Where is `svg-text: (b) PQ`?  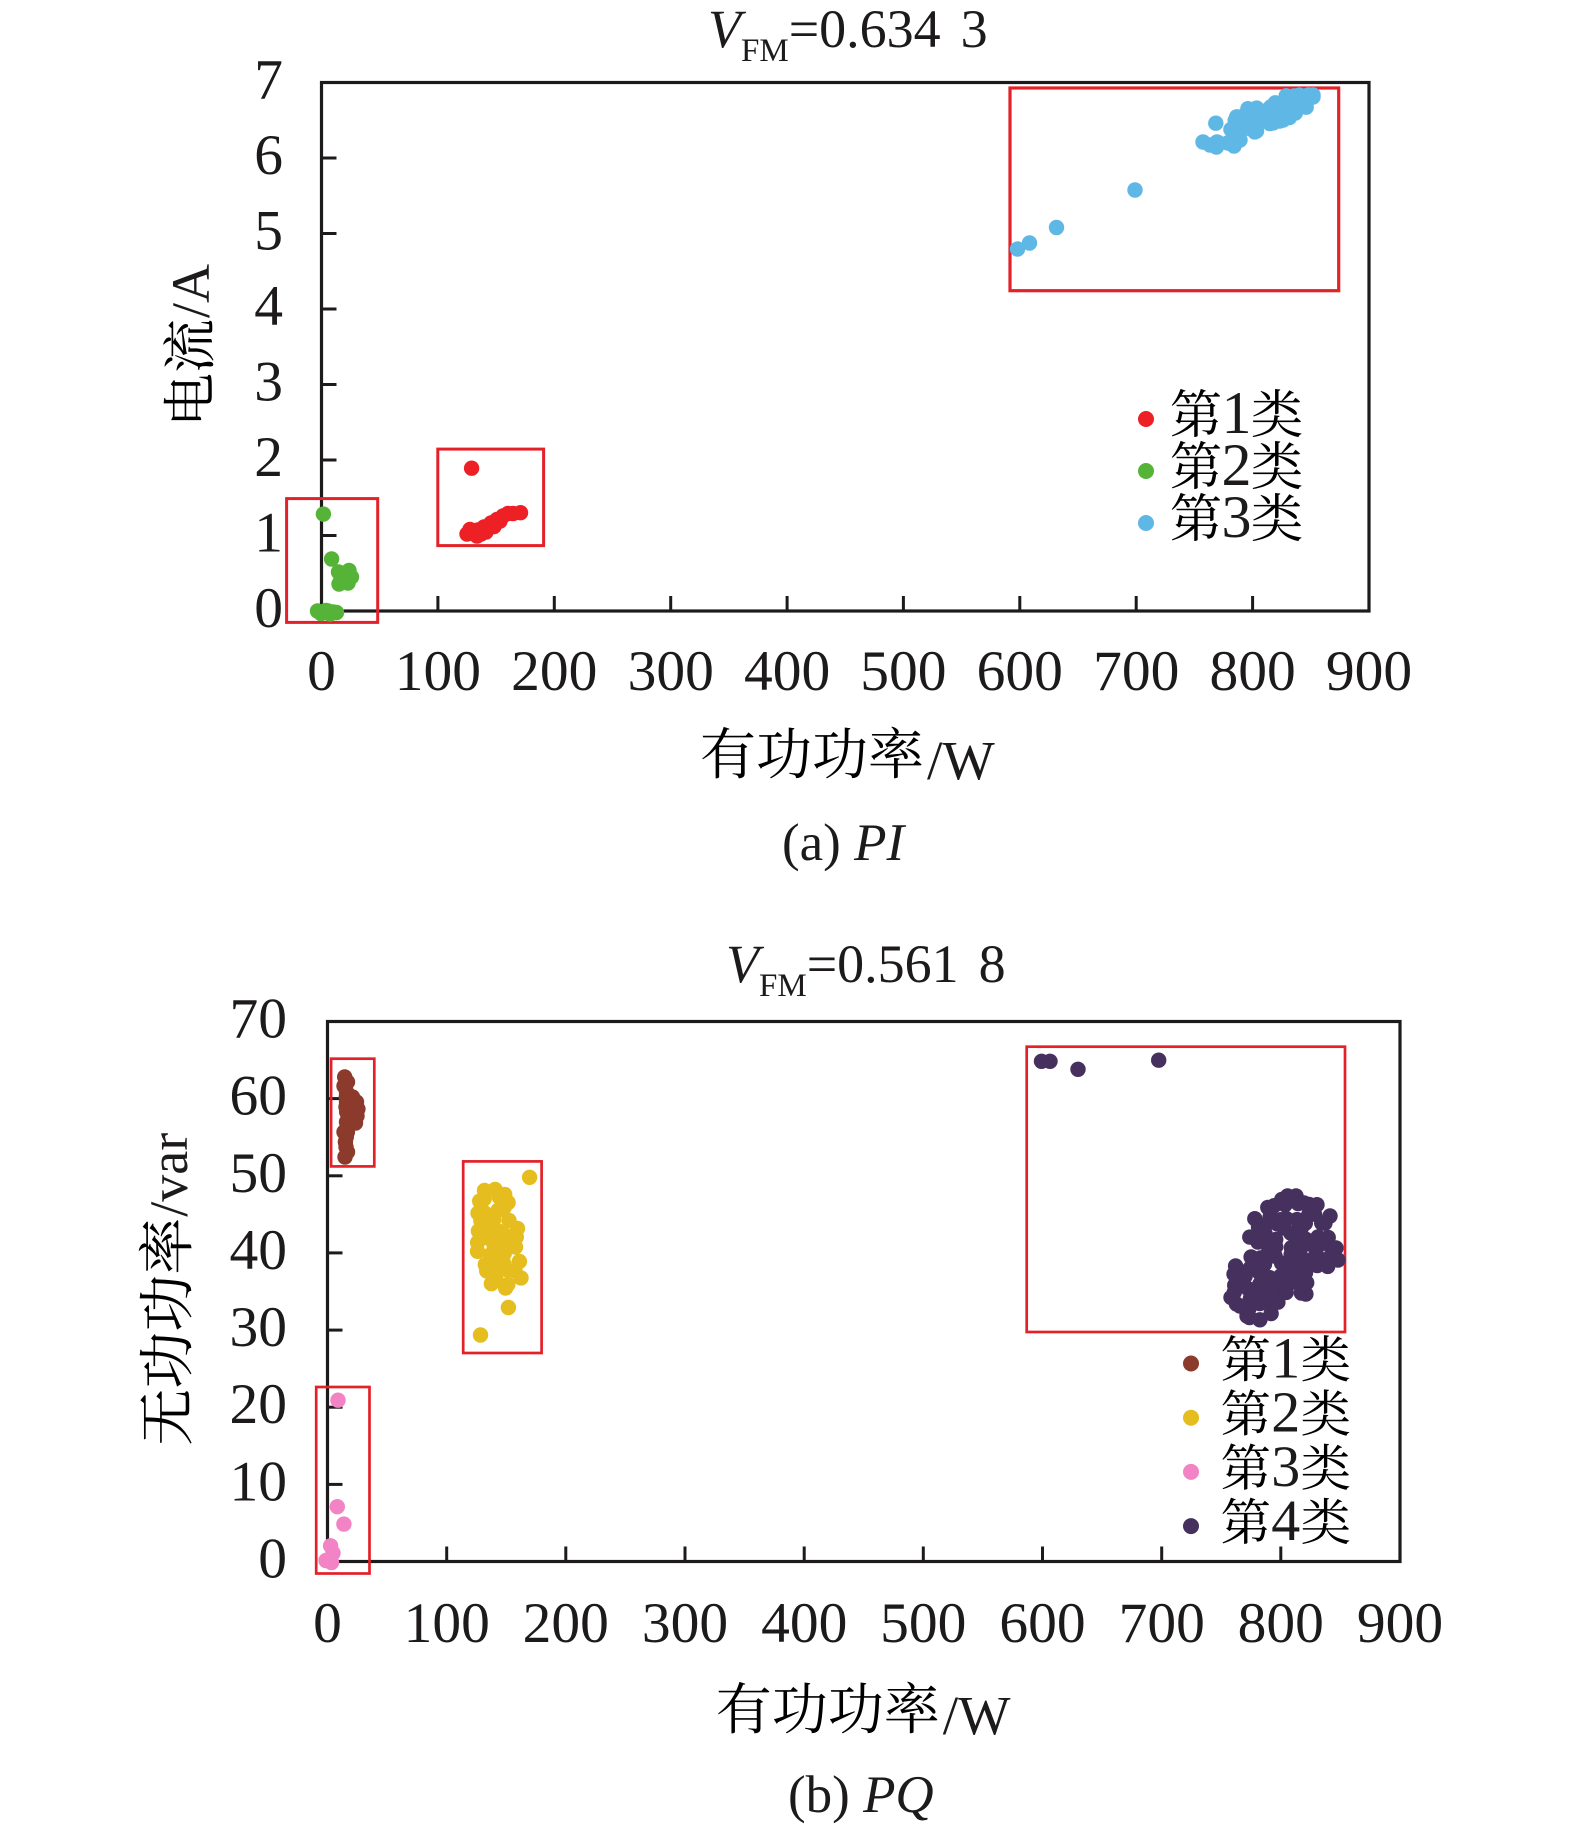 svg-text: (b) PQ is located at coordinates (861, 1795).